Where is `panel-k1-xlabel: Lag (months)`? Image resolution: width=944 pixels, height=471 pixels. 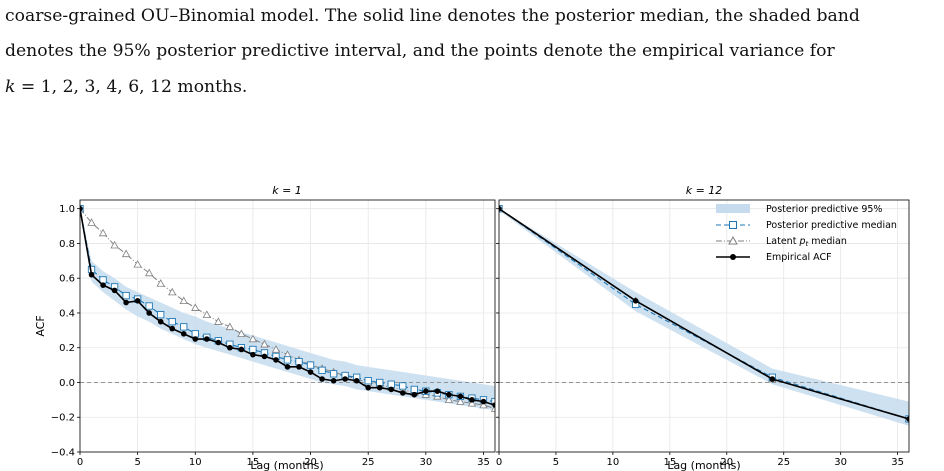
panel-k1-xlabel: Lag (months) is located at coordinates (286, 465).